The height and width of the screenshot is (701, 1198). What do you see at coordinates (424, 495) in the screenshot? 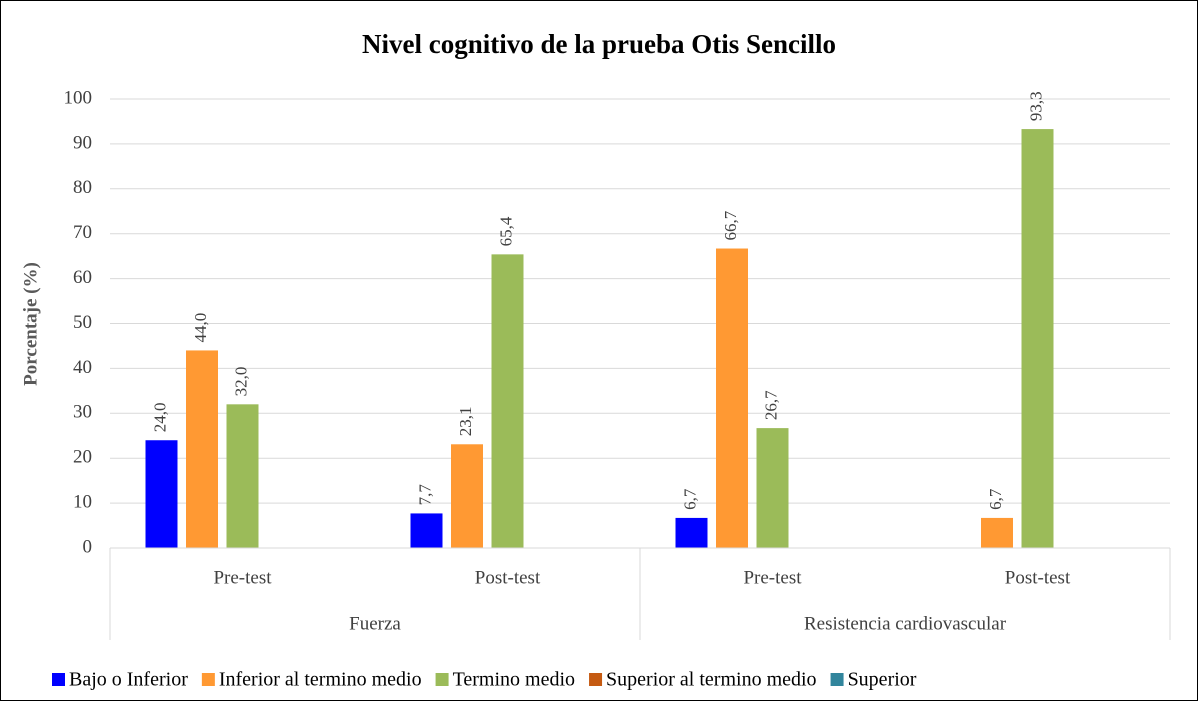
I see `data-label: 7,7` at bounding box center [424, 495].